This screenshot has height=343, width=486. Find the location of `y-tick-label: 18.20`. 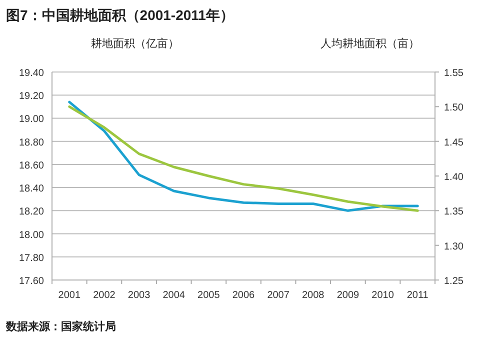

y-tick-label: 18.20 is located at coordinates (31, 212).